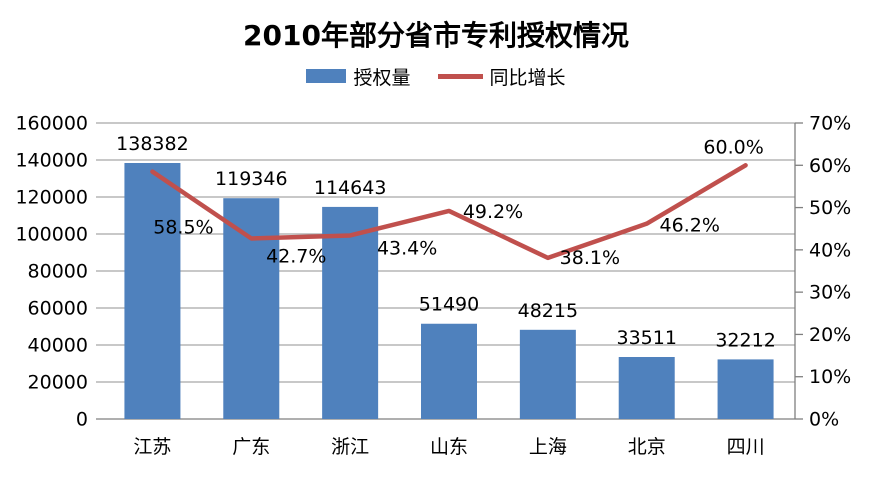  I want to click on right-axis-tick-label: 70%, so click(830, 124).